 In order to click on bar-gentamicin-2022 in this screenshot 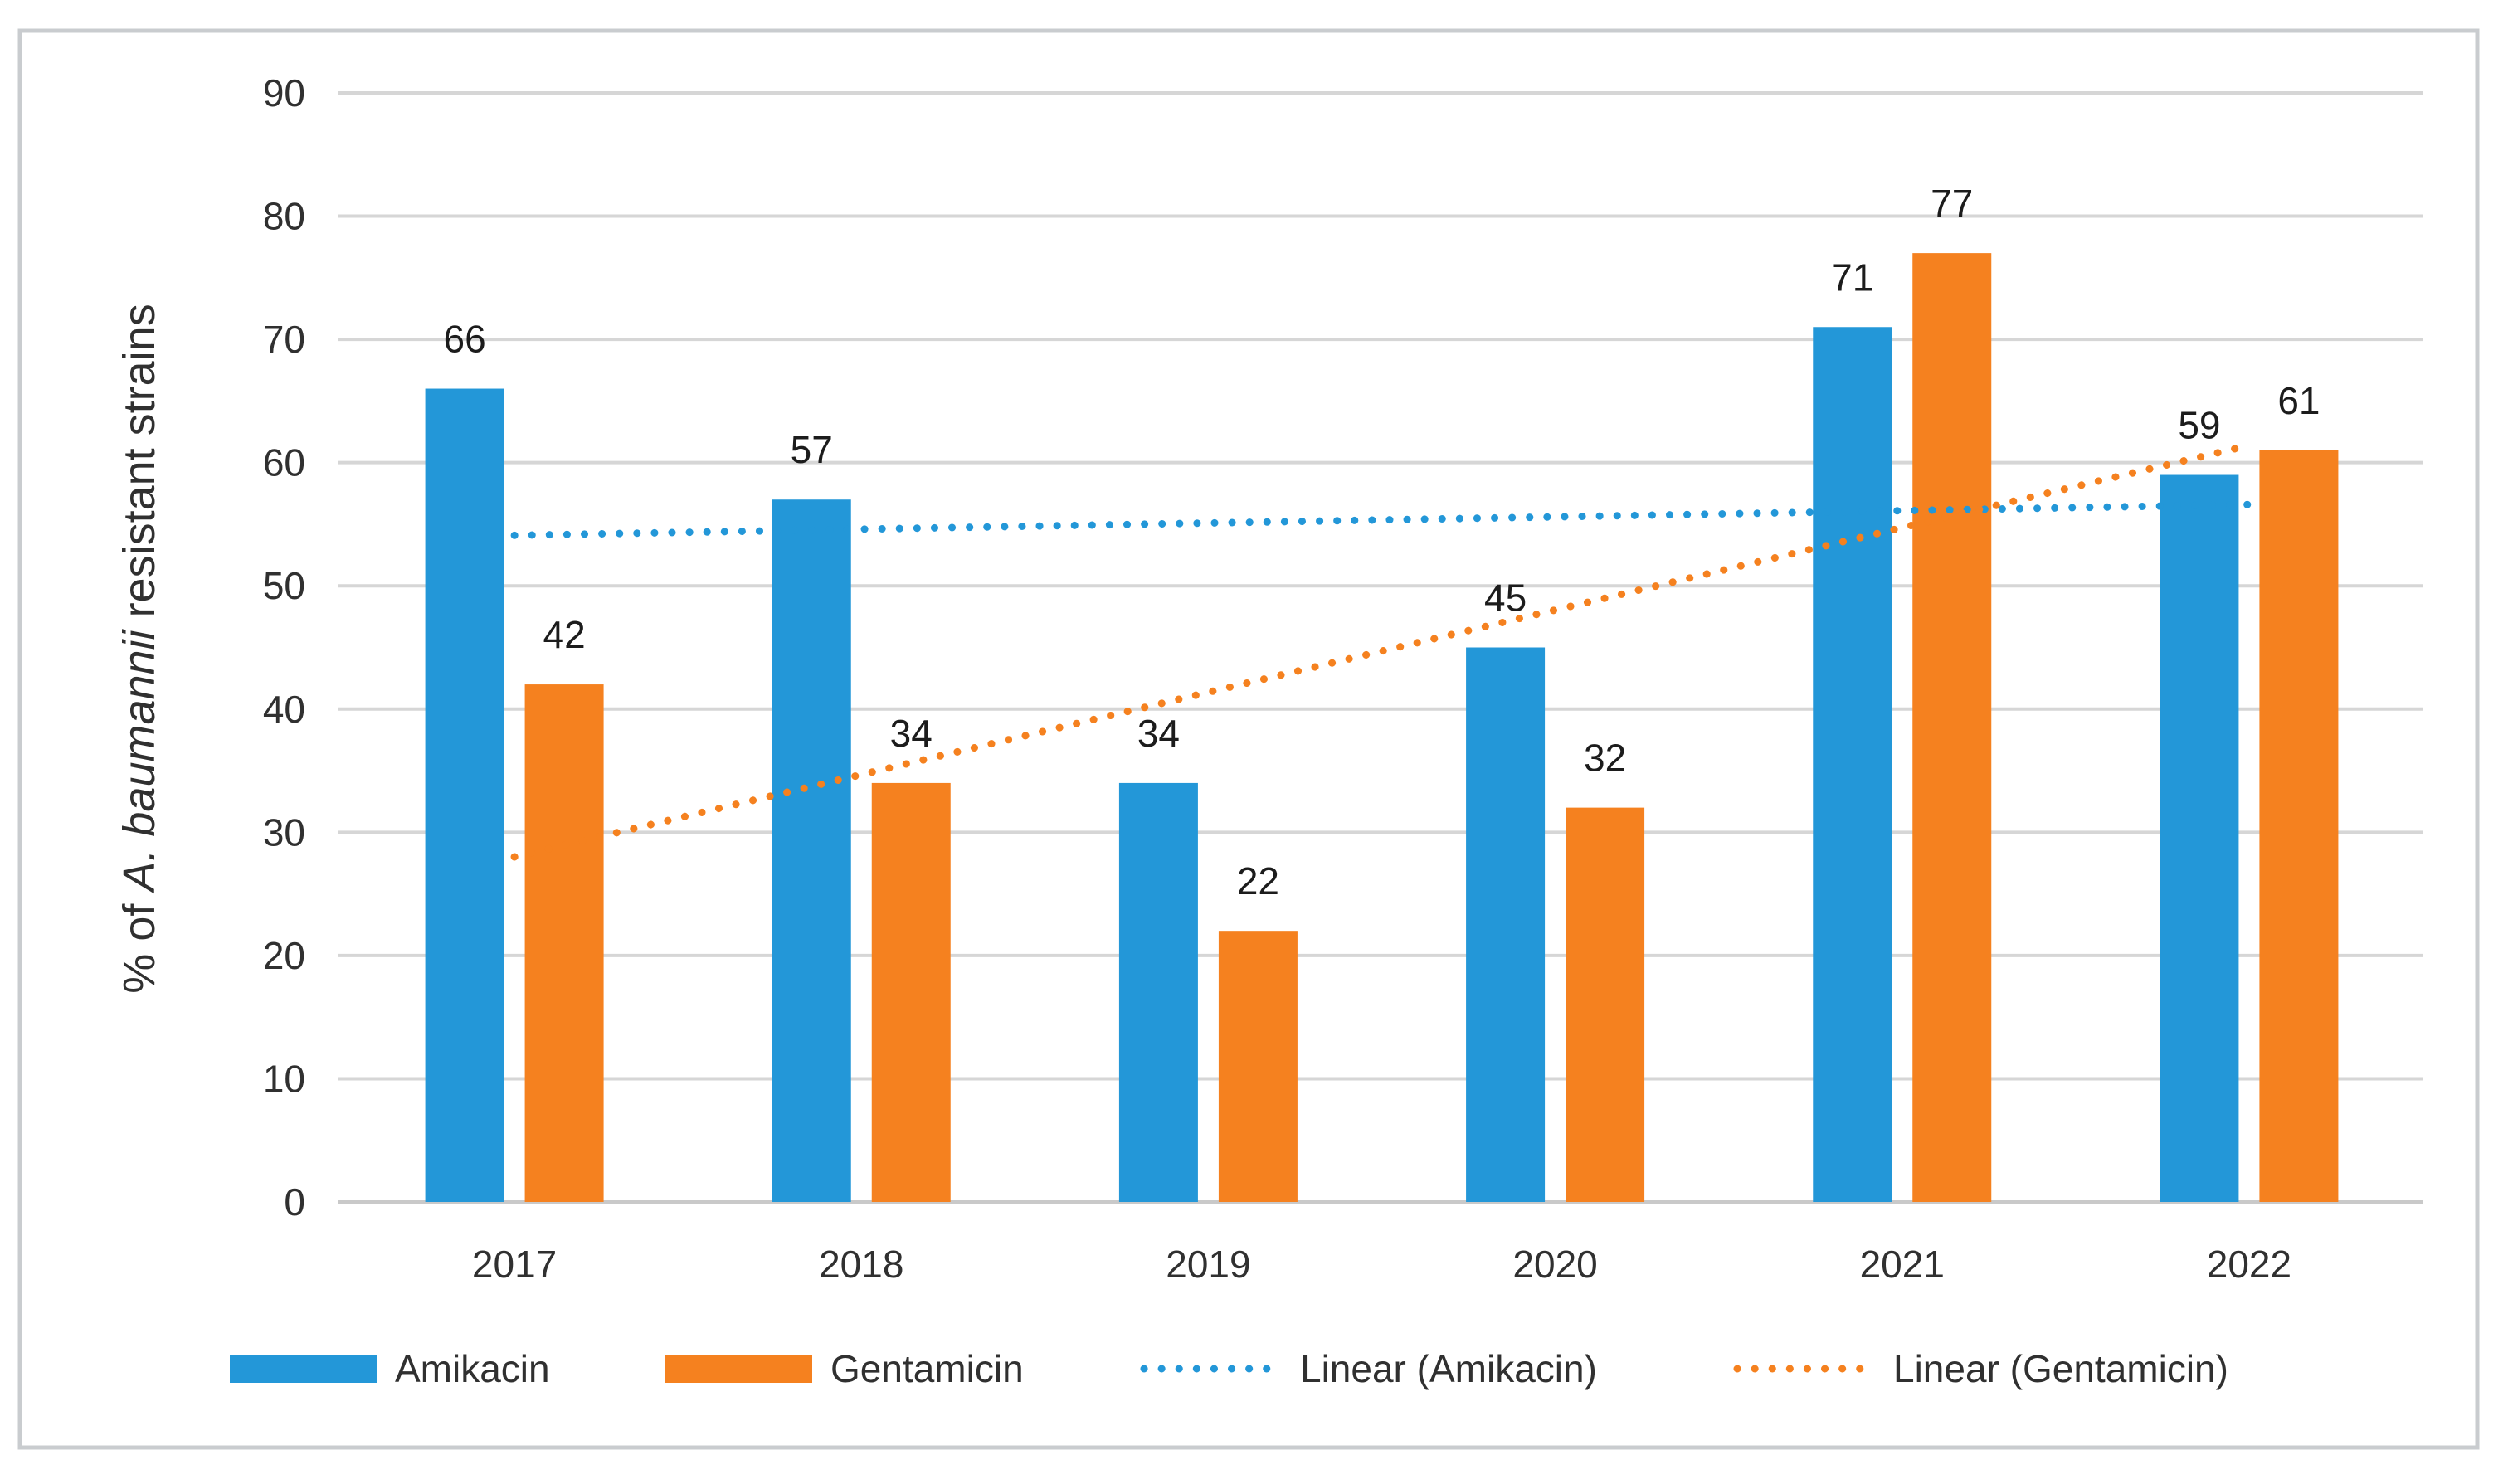, I will do `click(2299, 826)`.